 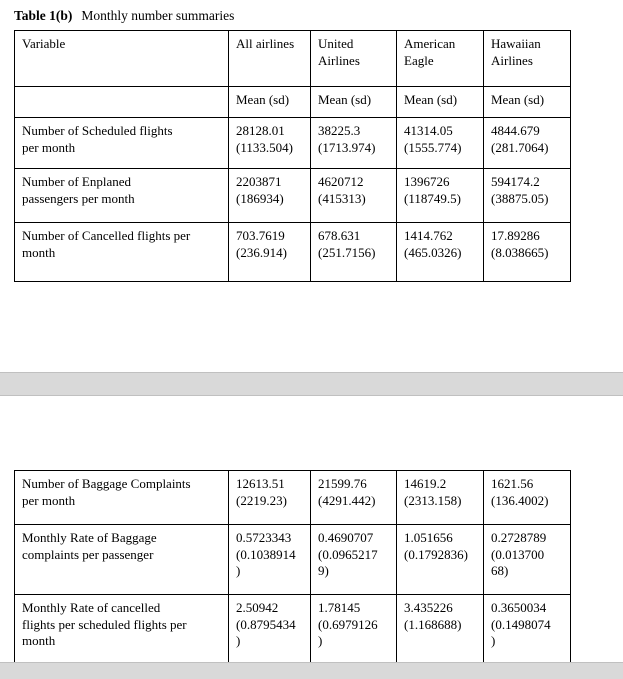 What do you see at coordinates (440, 195) in the screenshot?
I see `value-cell: 1396726 (118749.5)` at bounding box center [440, 195].